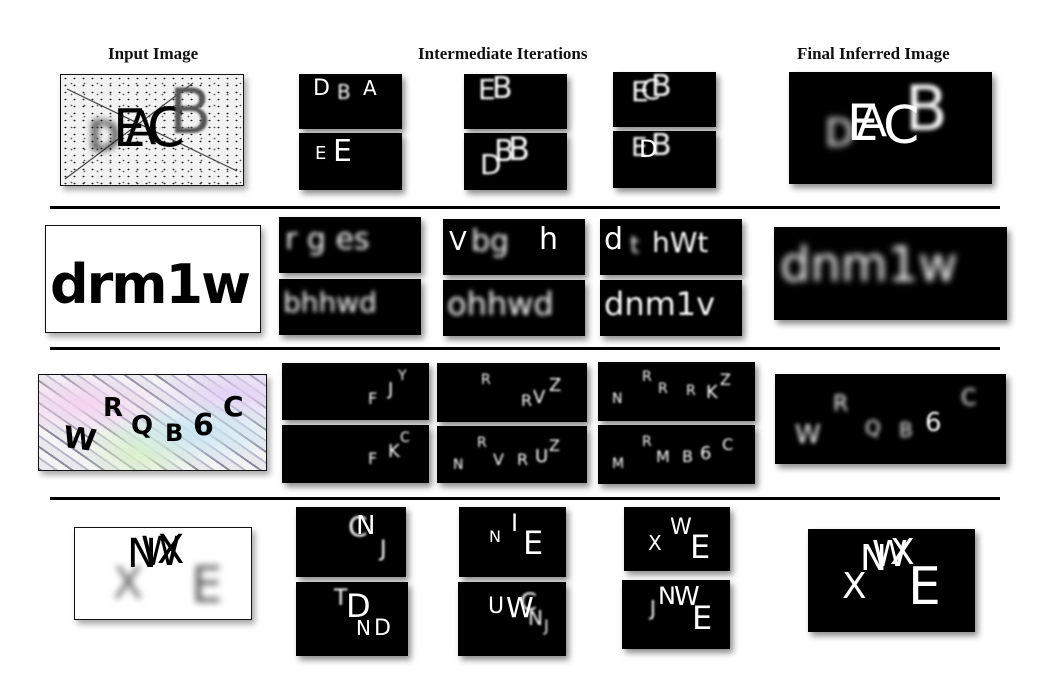 This screenshot has width=1058, height=686. Describe the element at coordinates (490, 241) in the screenshot. I see `glyph: bg` at that location.